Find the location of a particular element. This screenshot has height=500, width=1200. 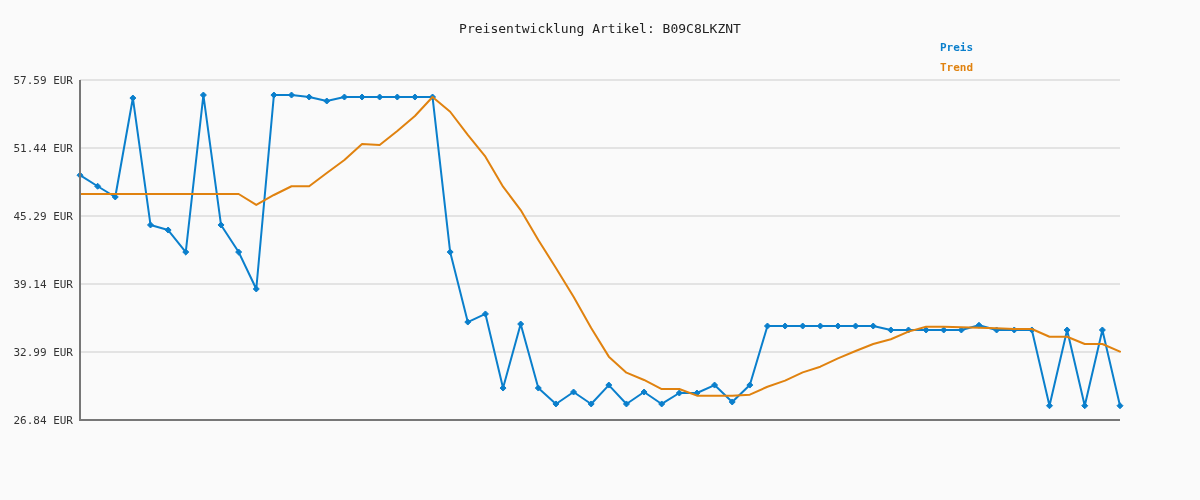

y-tick-label: 45.29 EUR is located at coordinates (43, 216).